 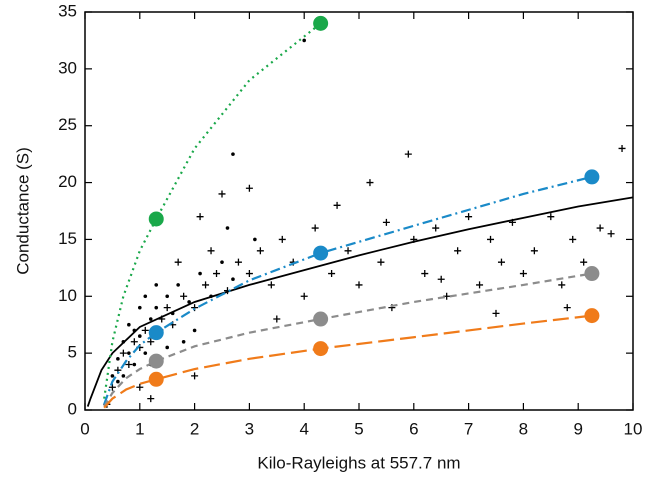 I want to click on x-tick-label: 5, so click(x=358, y=428).